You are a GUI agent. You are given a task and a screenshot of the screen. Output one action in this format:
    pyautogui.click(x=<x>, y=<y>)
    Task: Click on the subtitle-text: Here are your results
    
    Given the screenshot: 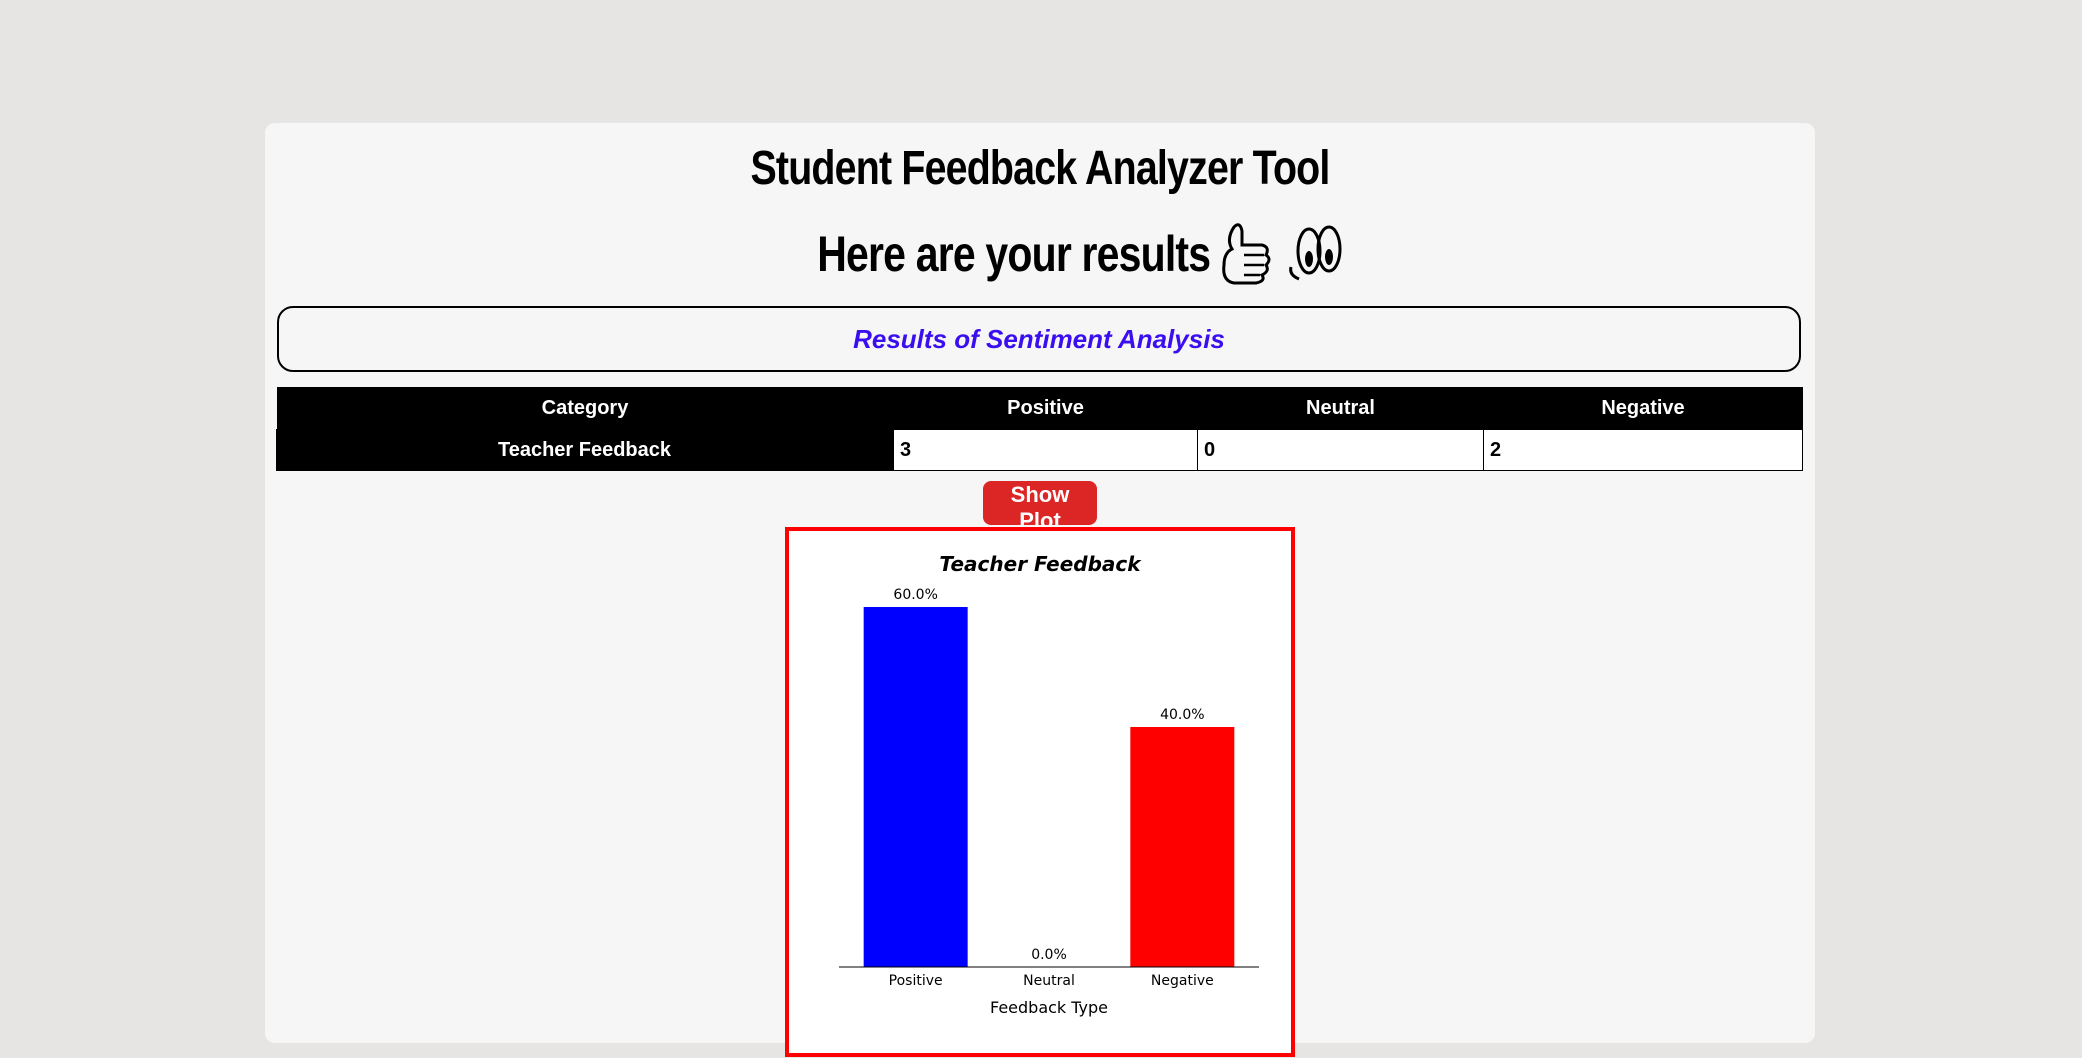 What is the action you would take?
    pyautogui.click(x=1014, y=254)
    